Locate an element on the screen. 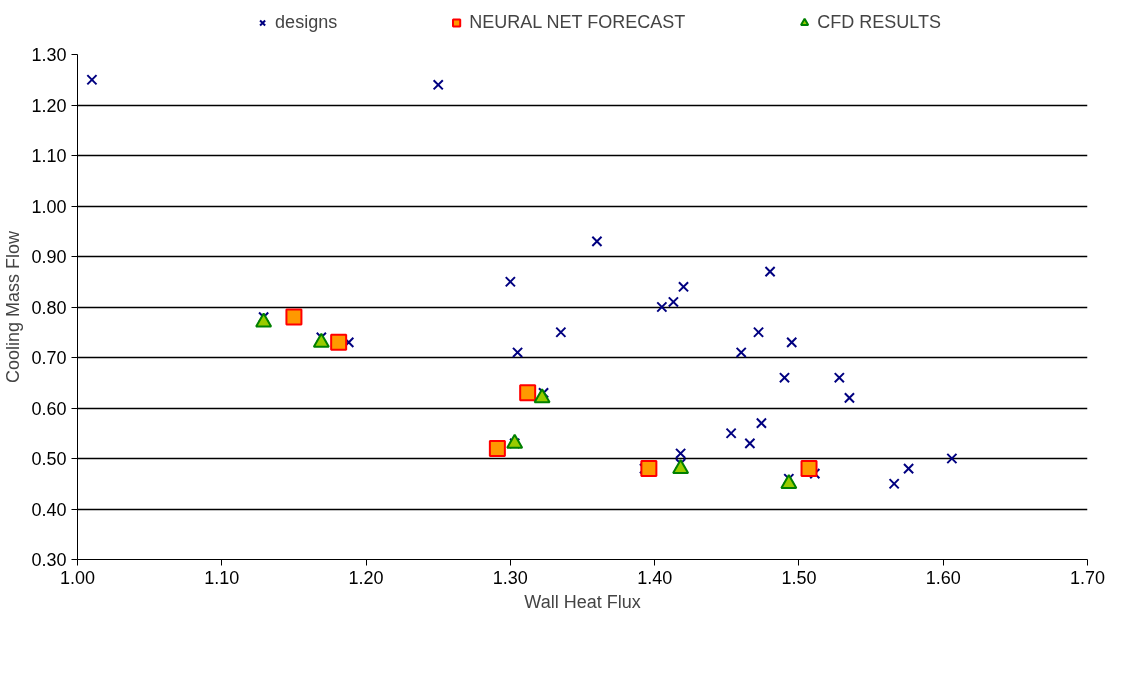 Image resolution: width=1142 pixels, height=675 pixels. y-tick-label: 1.30 is located at coordinates (49, 55).